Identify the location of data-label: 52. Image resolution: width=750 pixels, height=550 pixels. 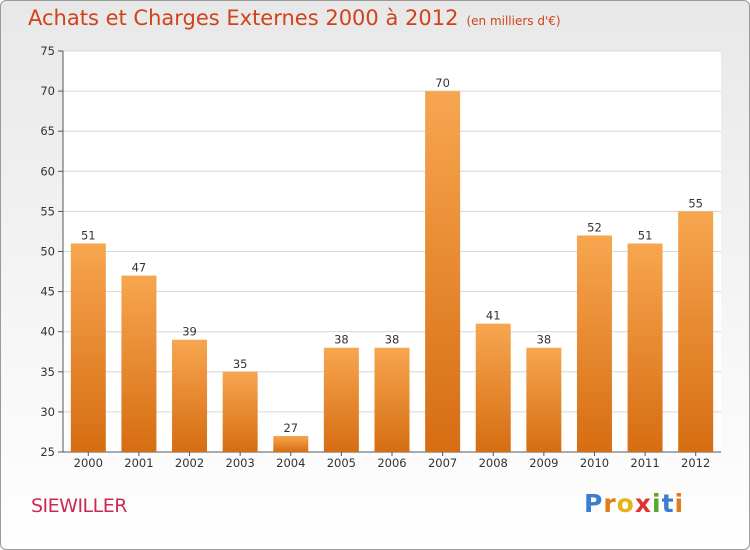
(594, 227).